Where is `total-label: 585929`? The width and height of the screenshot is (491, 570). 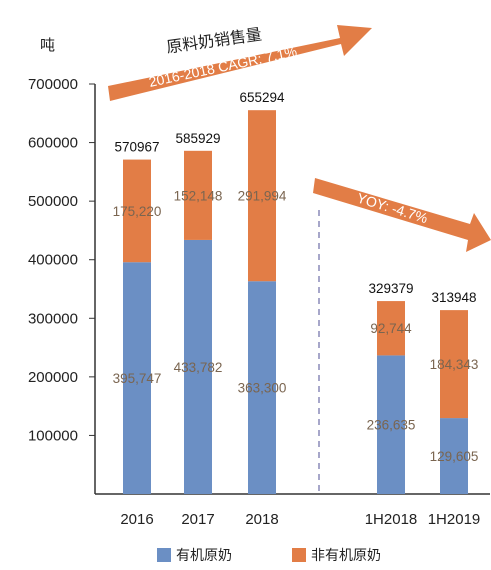 total-label: 585929 is located at coordinates (197, 138).